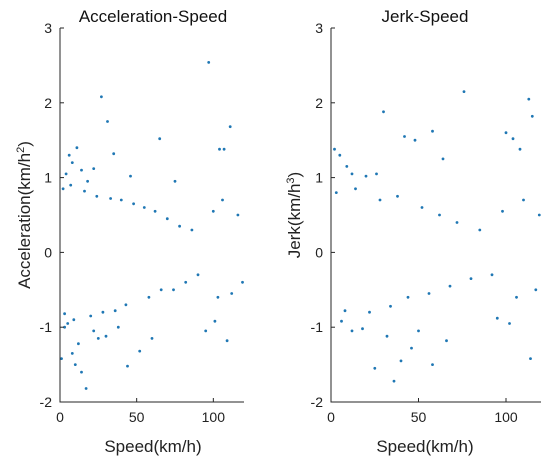 This screenshot has height=465, width=550. I want to click on y-axis-label-main: Jerk(km/h, so click(294, 221).